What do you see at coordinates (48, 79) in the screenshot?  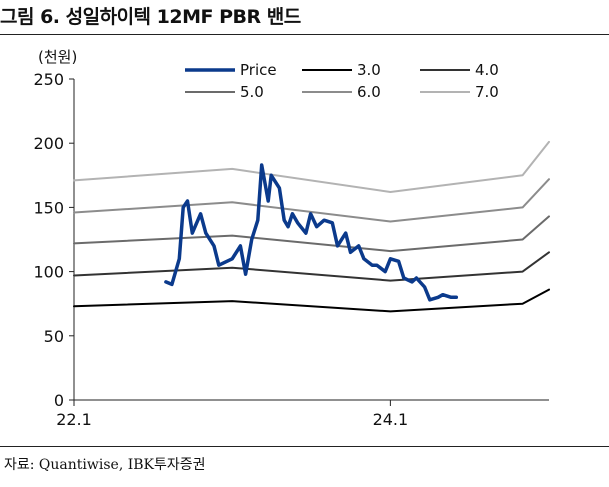 I see `y-tick-label: 250` at bounding box center [48, 79].